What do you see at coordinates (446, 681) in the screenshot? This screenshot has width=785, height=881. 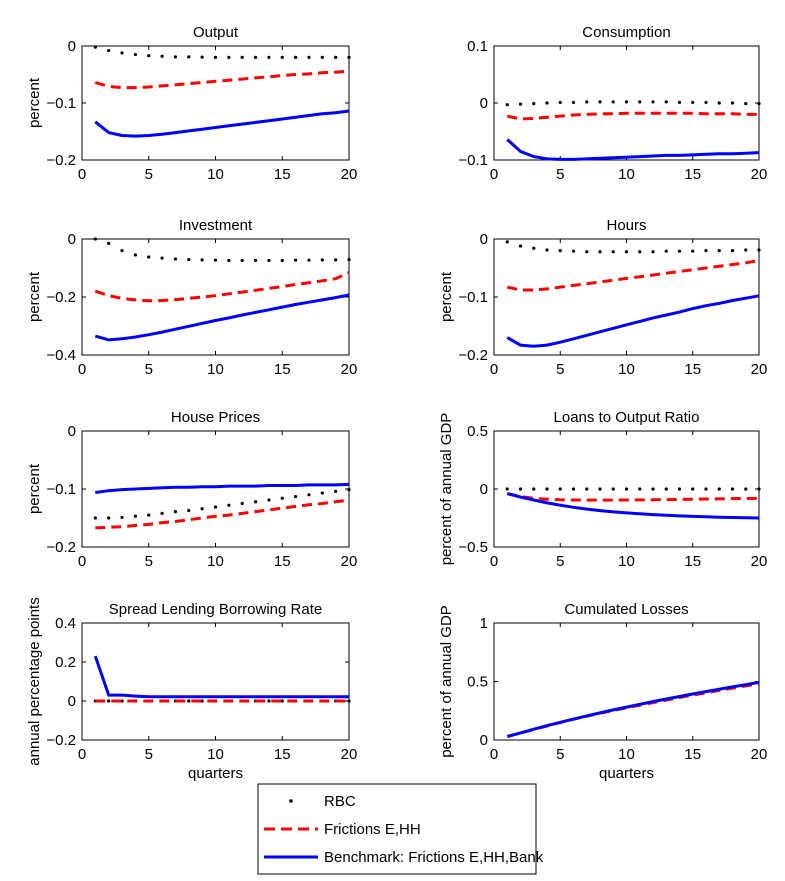 I see `y-axis-label: percent of annual GDP` at bounding box center [446, 681].